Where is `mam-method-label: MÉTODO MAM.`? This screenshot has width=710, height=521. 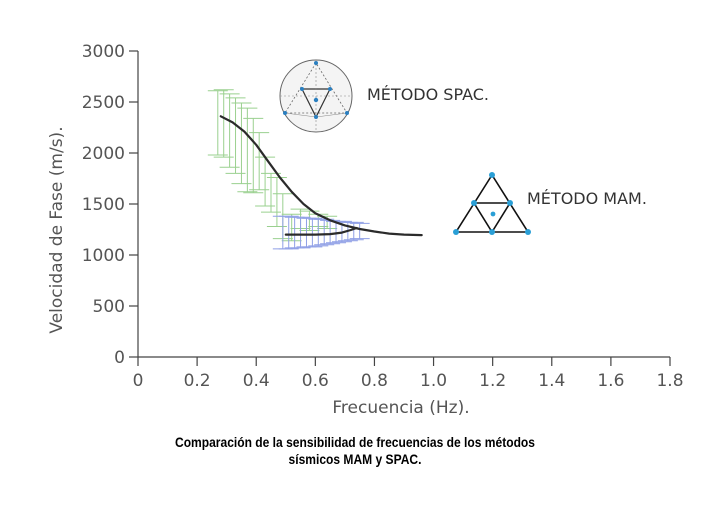 mam-method-label: MÉTODO MAM. is located at coordinates (587, 198).